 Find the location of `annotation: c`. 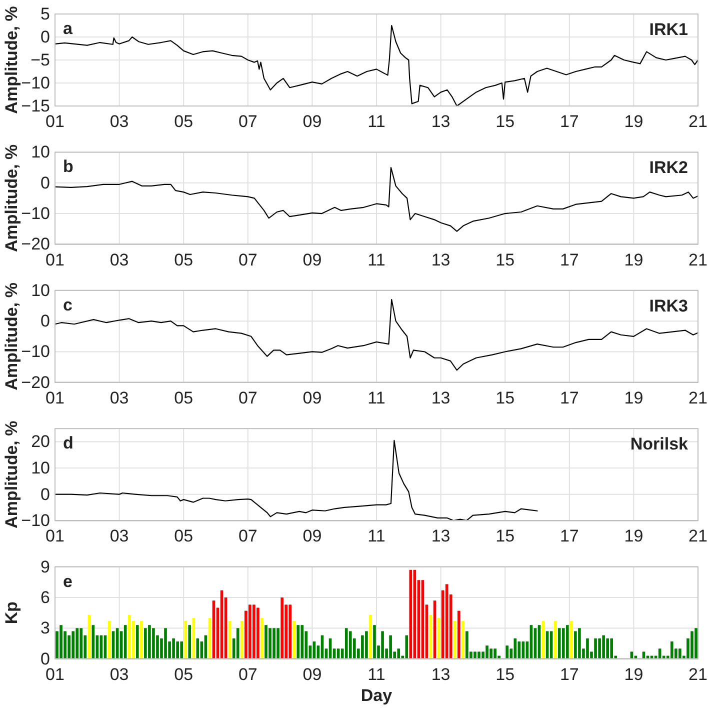

annotation: c is located at coordinates (67, 304).